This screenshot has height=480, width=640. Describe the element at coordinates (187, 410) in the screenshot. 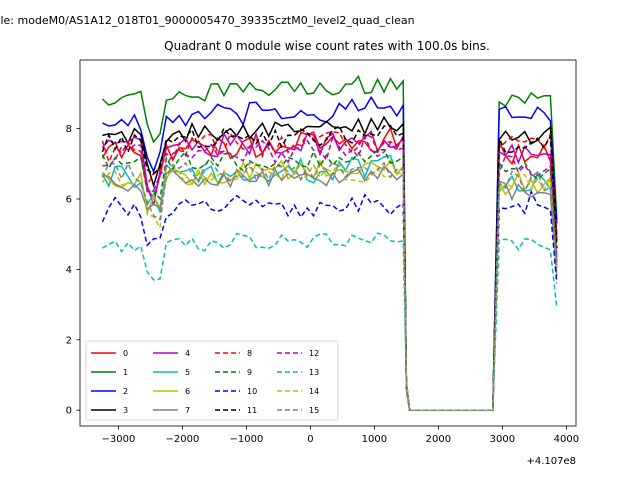

I see `legend-label-7: 7` at that location.